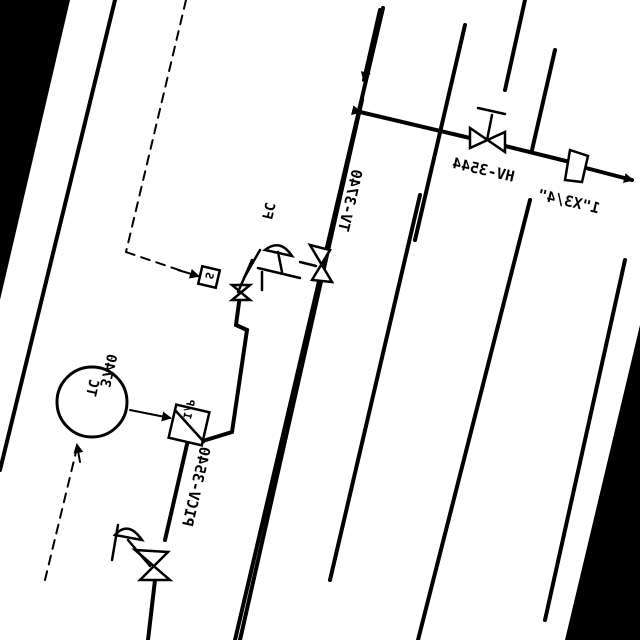 Image resolution: width=640 pixels, height=640 pixels. Describe the element at coordinates (411, 122) in the screenshot. I see `hv-branch-line` at that location.